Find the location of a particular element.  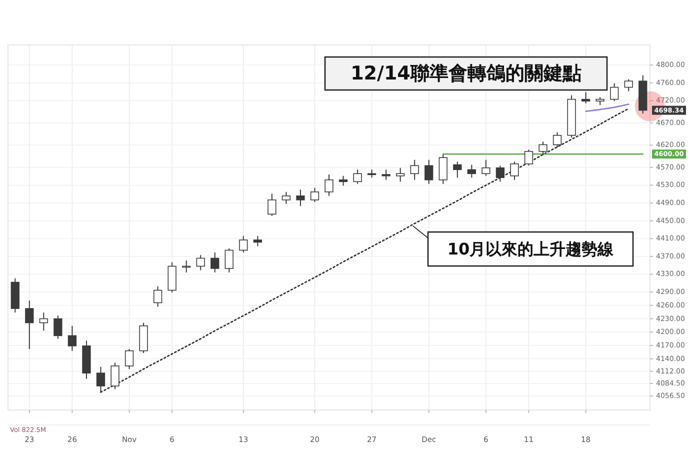

annotation: 10月以來的上升趨勢線 is located at coordinates (531, 249).